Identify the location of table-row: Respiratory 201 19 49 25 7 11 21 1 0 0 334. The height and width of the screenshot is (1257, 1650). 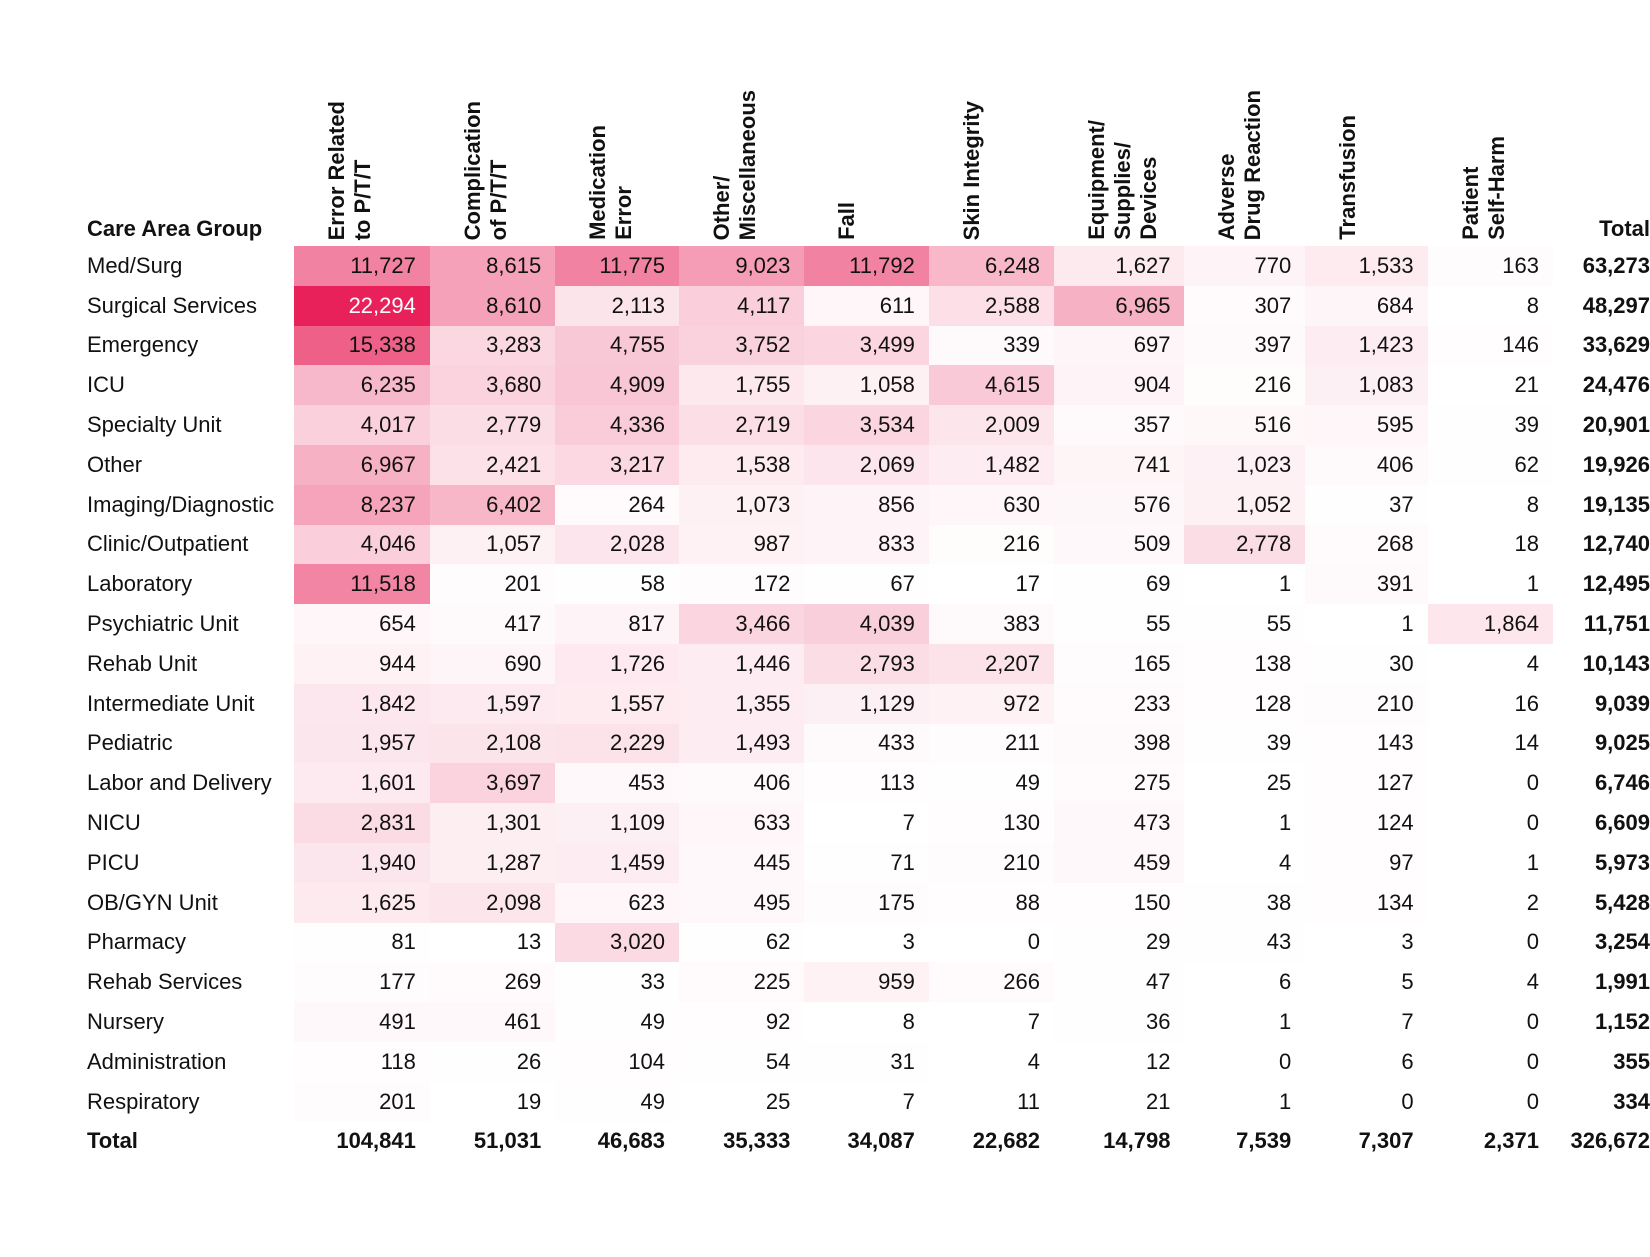
(868, 1101).